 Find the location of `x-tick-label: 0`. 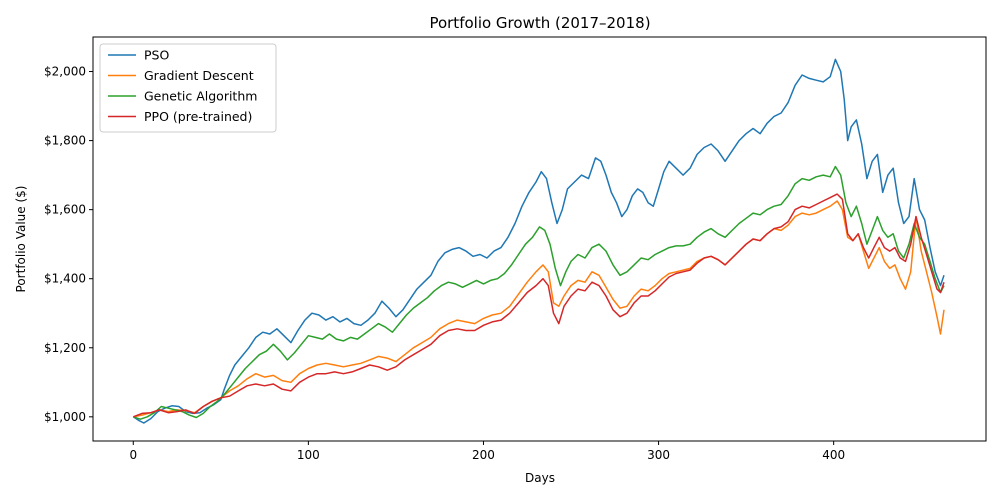

x-tick-label: 0 is located at coordinates (133, 455).